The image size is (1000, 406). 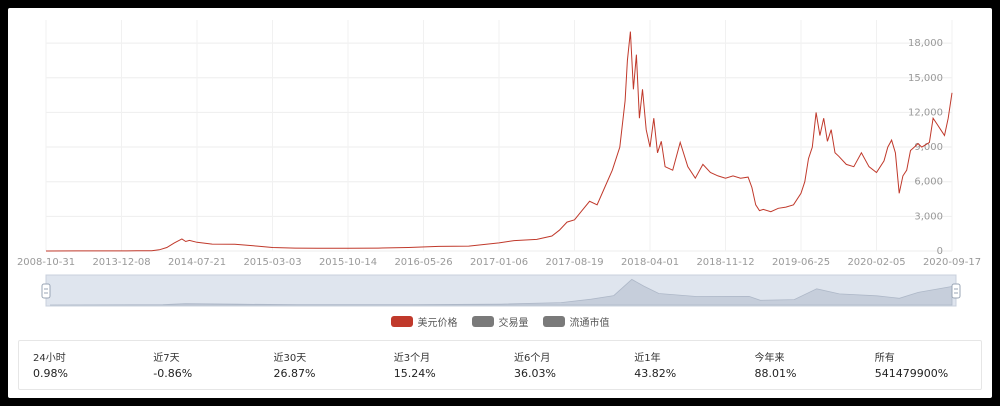 What do you see at coordinates (574, 262) in the screenshot?
I see `x-tick-label: 2017-08-19` at bounding box center [574, 262].